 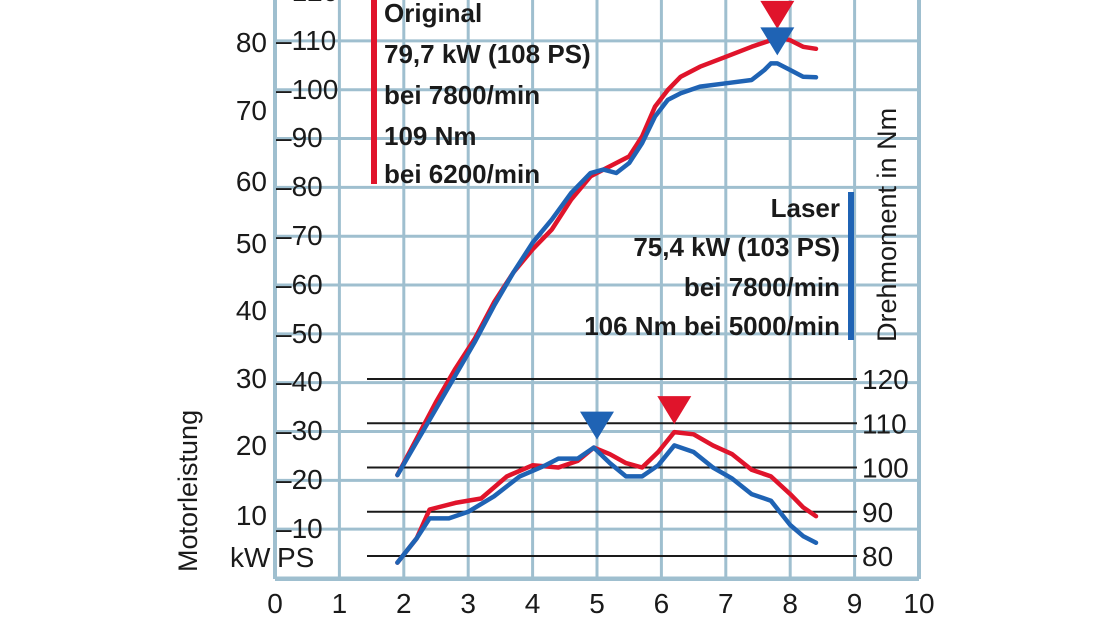 What do you see at coordinates (404, 603) in the screenshot?
I see `x-tick-label: 2` at bounding box center [404, 603].